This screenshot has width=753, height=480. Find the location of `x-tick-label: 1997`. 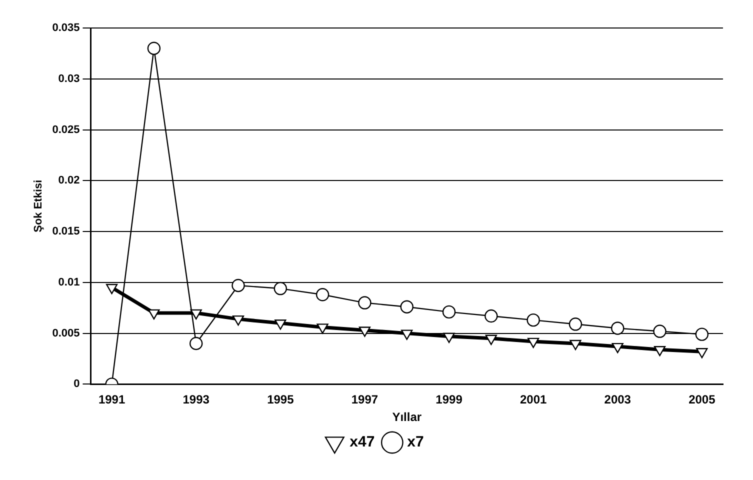

x-tick-label: 1997 is located at coordinates (364, 399).